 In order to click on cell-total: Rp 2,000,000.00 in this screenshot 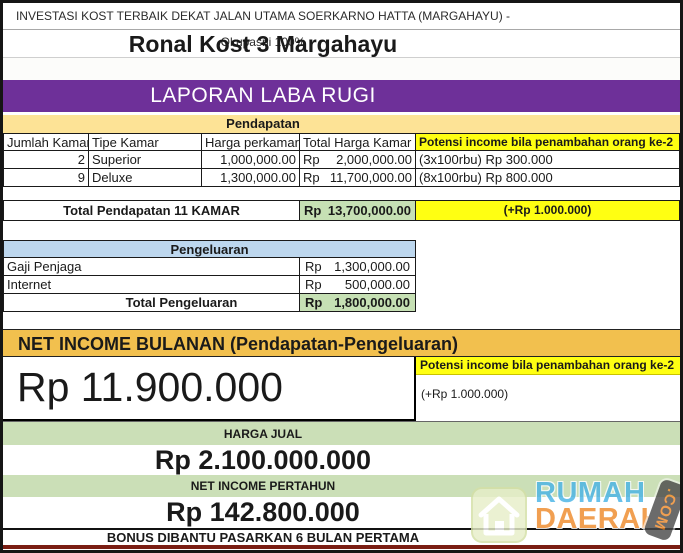, I will do `click(358, 160)`.